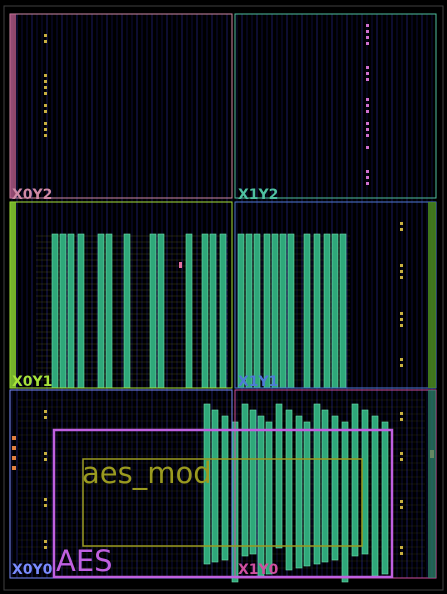 The image size is (447, 594). I want to click on region-label-x1y2: X1Y2, so click(258, 195).